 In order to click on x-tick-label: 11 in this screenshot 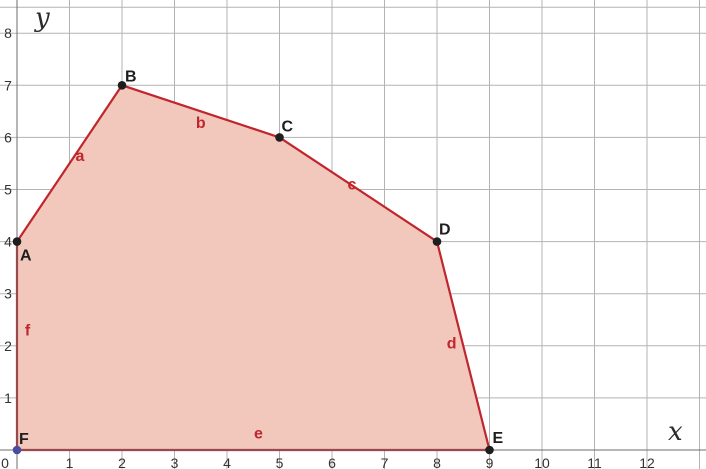, I will do `click(594, 462)`.